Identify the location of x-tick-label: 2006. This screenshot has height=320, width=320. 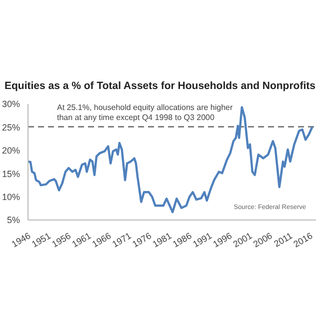
(263, 240).